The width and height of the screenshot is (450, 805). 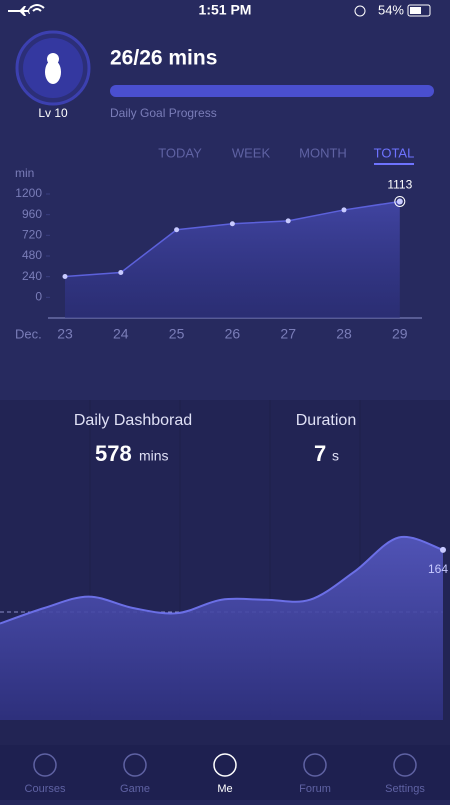 What do you see at coordinates (32, 255) in the screenshot?
I see `y-tick-label: 480` at bounding box center [32, 255].